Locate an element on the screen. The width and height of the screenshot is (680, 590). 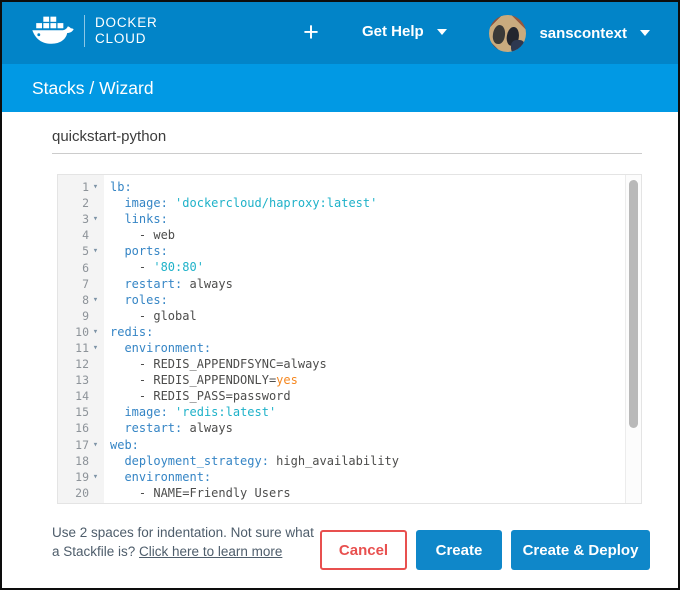
code-line: ports: is located at coordinates (146, 251).